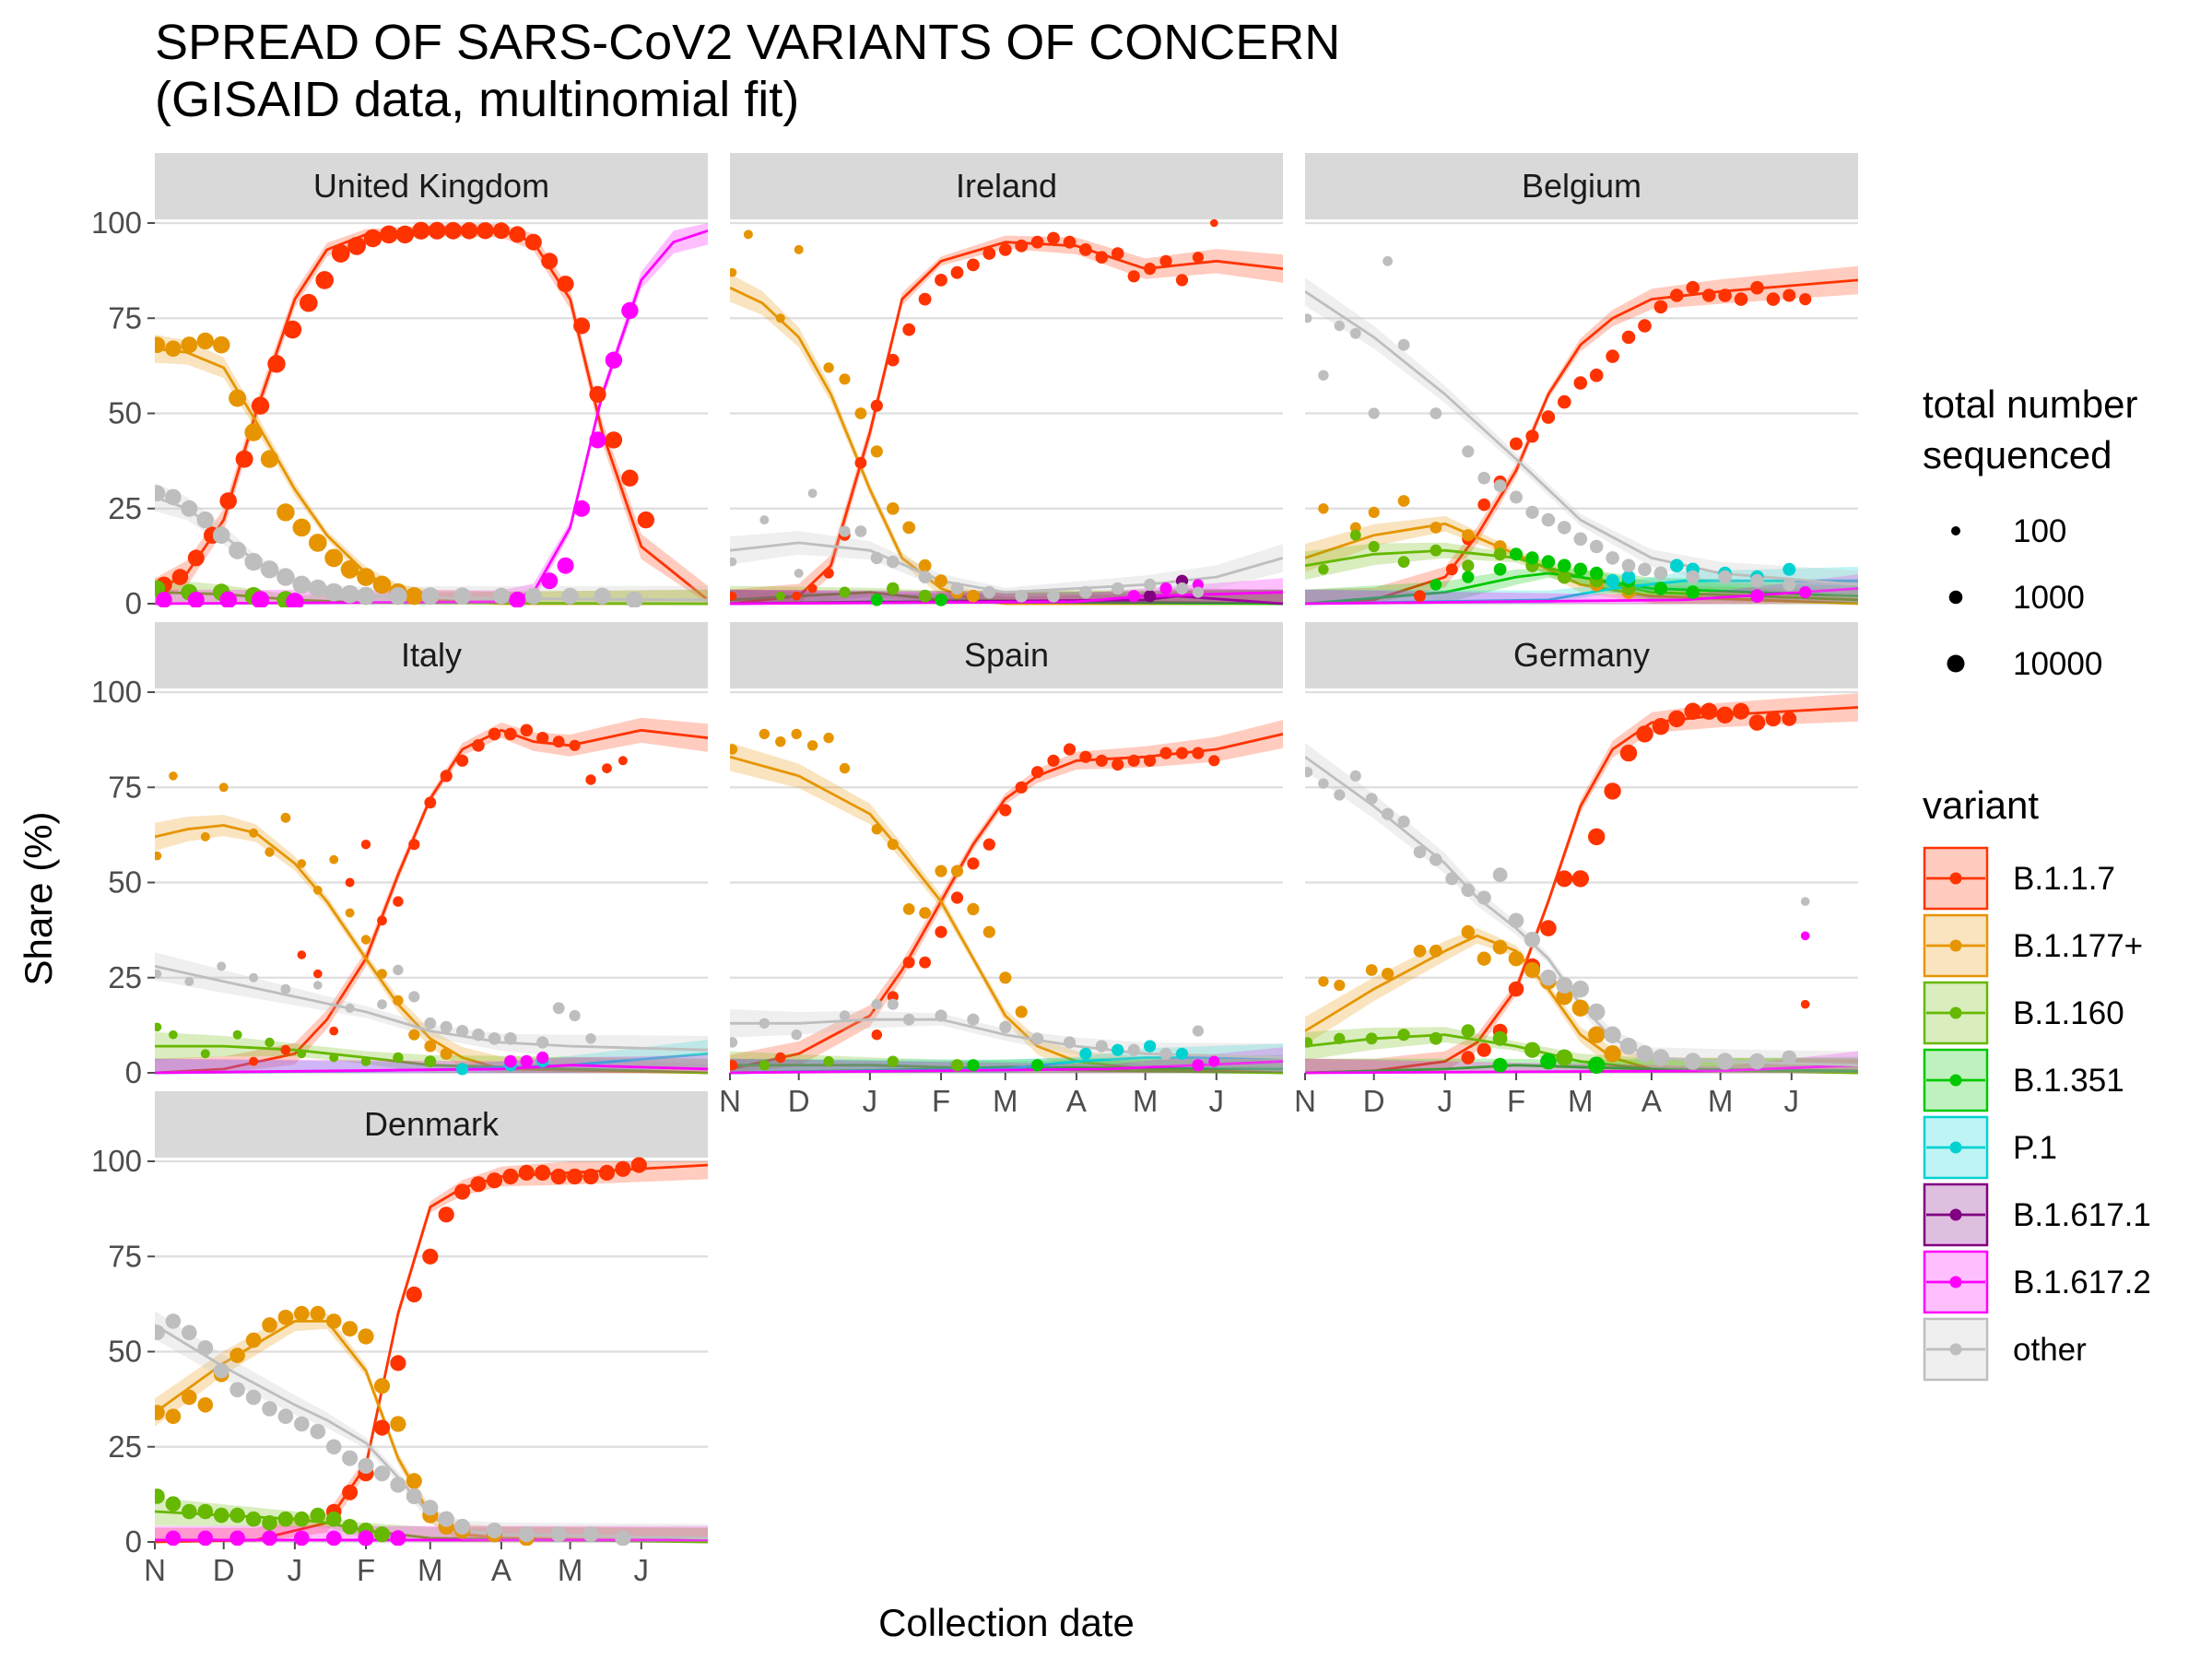  What do you see at coordinates (2050, 1350) in the screenshot?
I see `legend-label-other: other` at bounding box center [2050, 1350].